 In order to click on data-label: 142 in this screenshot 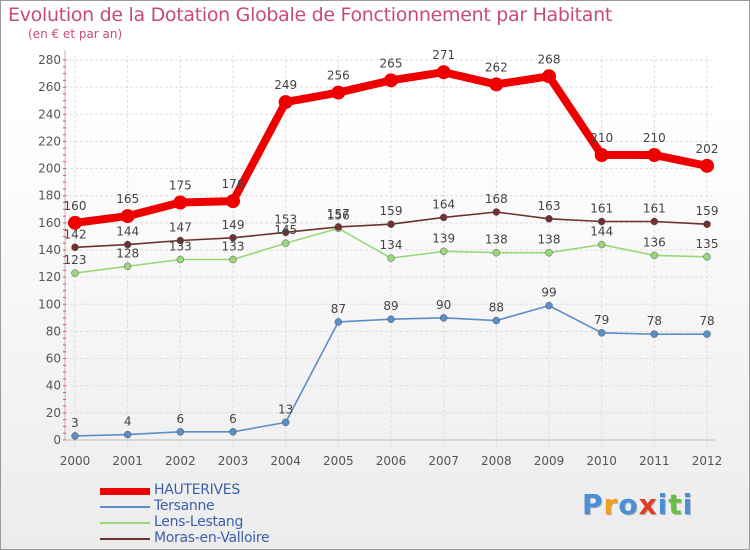, I will do `click(75, 234)`.